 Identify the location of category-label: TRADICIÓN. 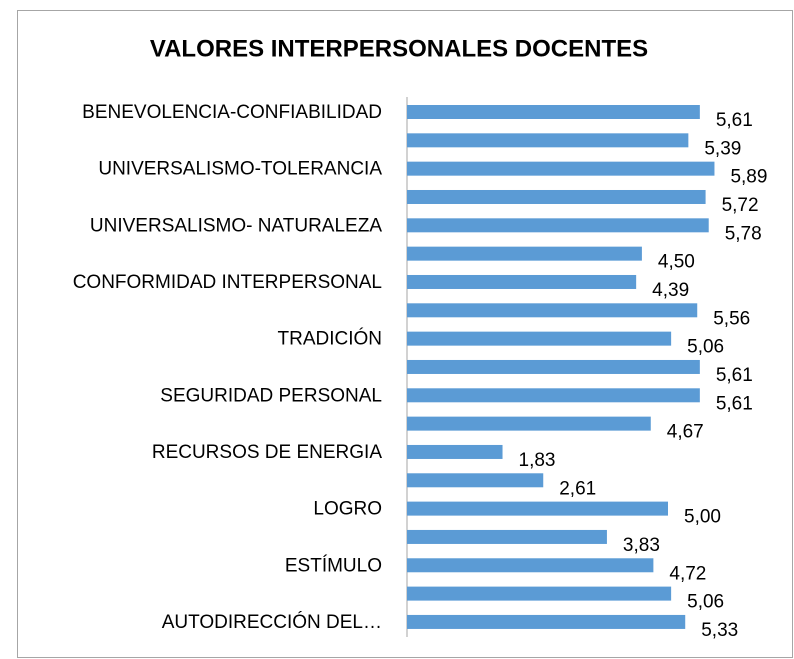
(330, 339).